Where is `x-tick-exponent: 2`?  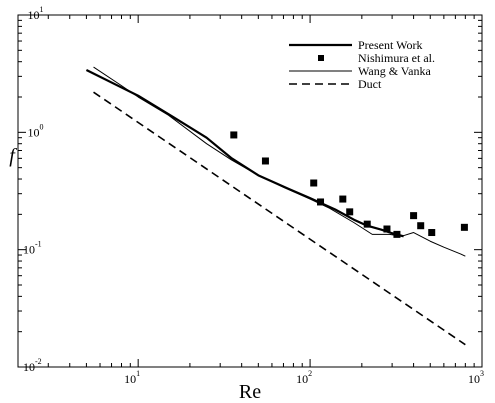
x-tick-exponent: 2 is located at coordinates (310, 373).